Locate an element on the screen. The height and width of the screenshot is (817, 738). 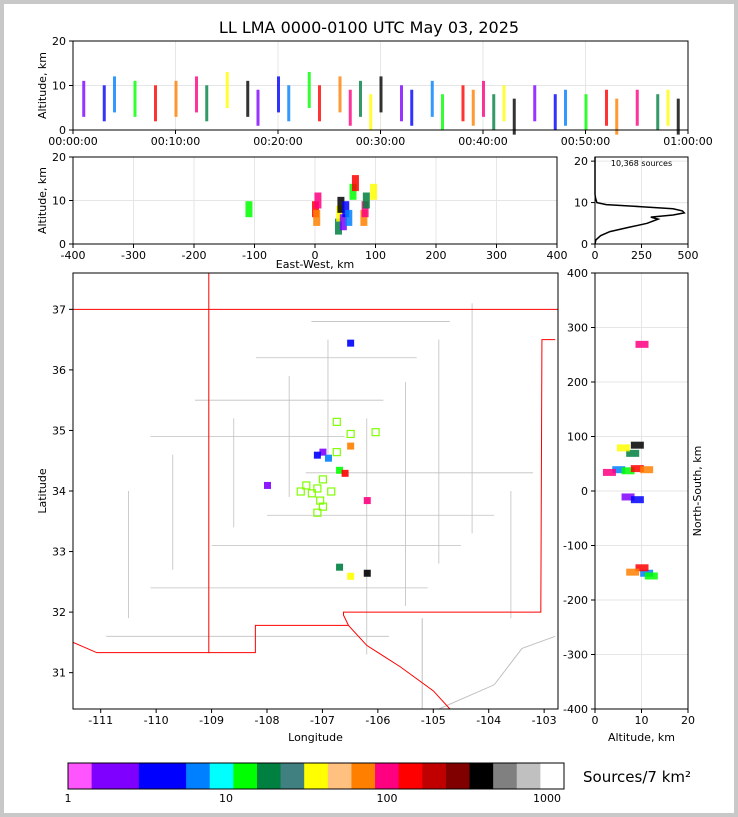
colorbar-frame is located at coordinates (316, 776).